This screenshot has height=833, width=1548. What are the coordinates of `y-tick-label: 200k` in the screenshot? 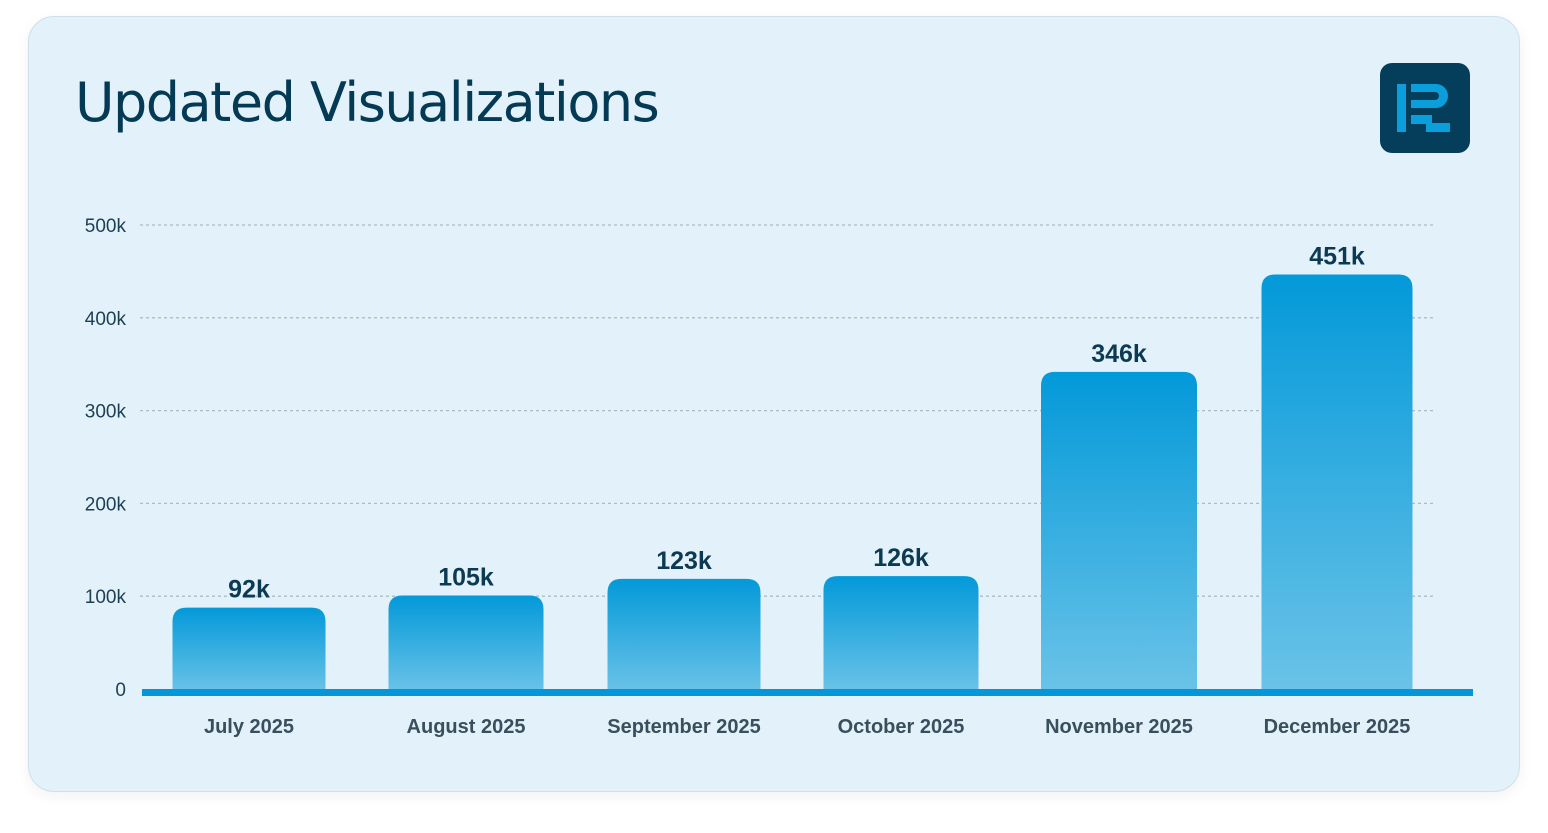 It's located at (106, 504).